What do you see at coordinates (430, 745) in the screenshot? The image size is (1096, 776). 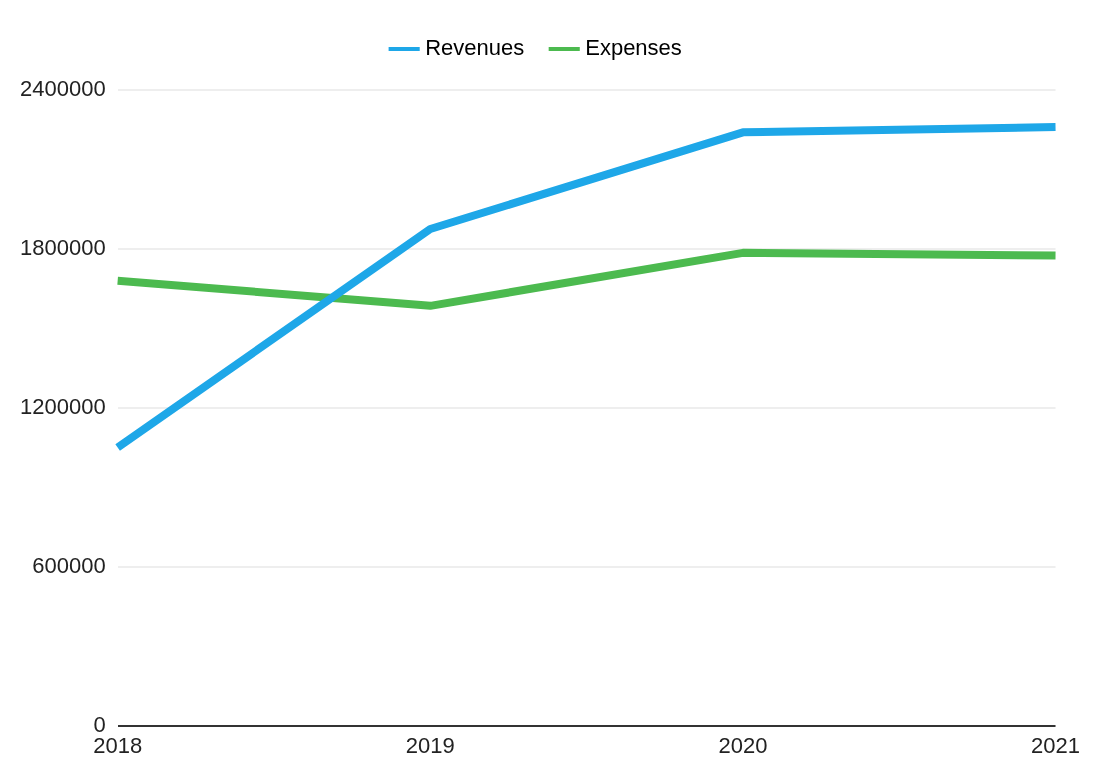 I see `x-tick-label: 2019` at bounding box center [430, 745].